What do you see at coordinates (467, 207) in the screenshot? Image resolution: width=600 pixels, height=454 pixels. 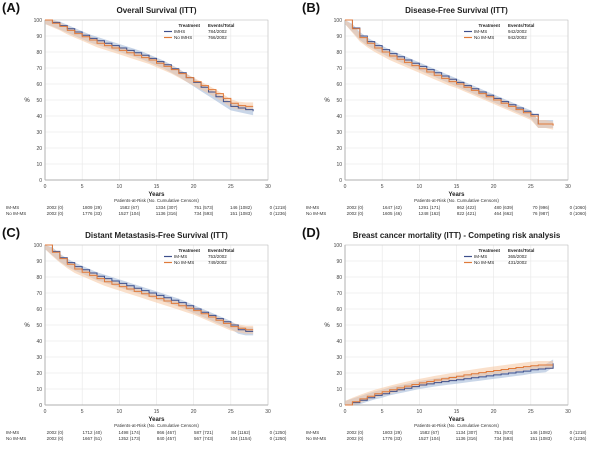 I see `risk-cell: 862 (422)` at bounding box center [467, 207].